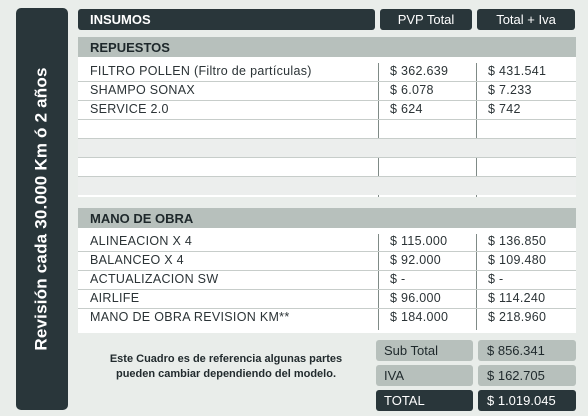  What do you see at coordinates (527, 400) in the screenshot?
I see `total-value: $ 1.019.045` at bounding box center [527, 400].